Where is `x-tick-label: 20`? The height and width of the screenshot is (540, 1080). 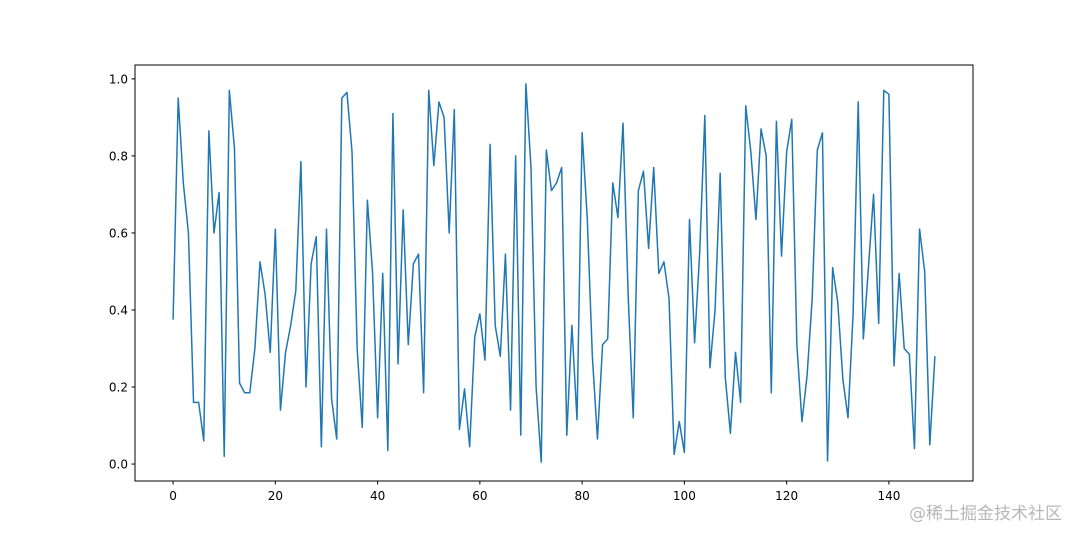 x-tick-label: 20 is located at coordinates (275, 496).